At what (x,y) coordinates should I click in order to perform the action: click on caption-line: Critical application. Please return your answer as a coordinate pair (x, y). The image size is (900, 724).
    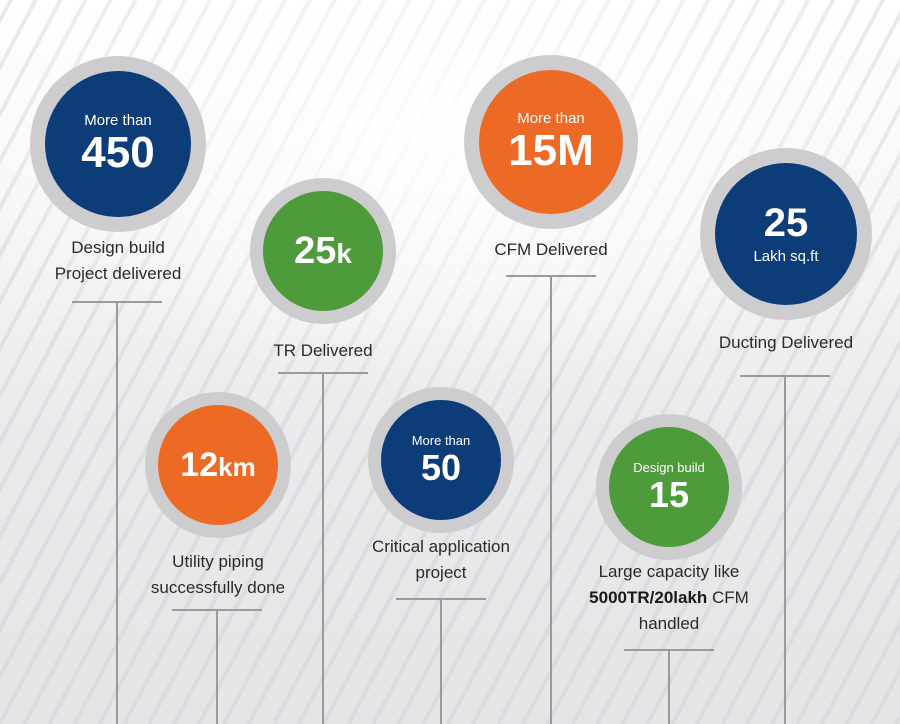
    Looking at the image, I should click on (441, 546).